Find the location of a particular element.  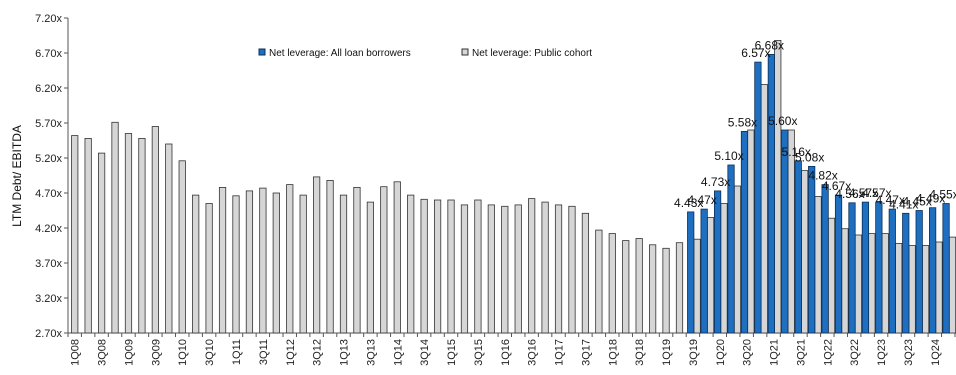

y-tick-label: 3.20x is located at coordinates (48, 299).